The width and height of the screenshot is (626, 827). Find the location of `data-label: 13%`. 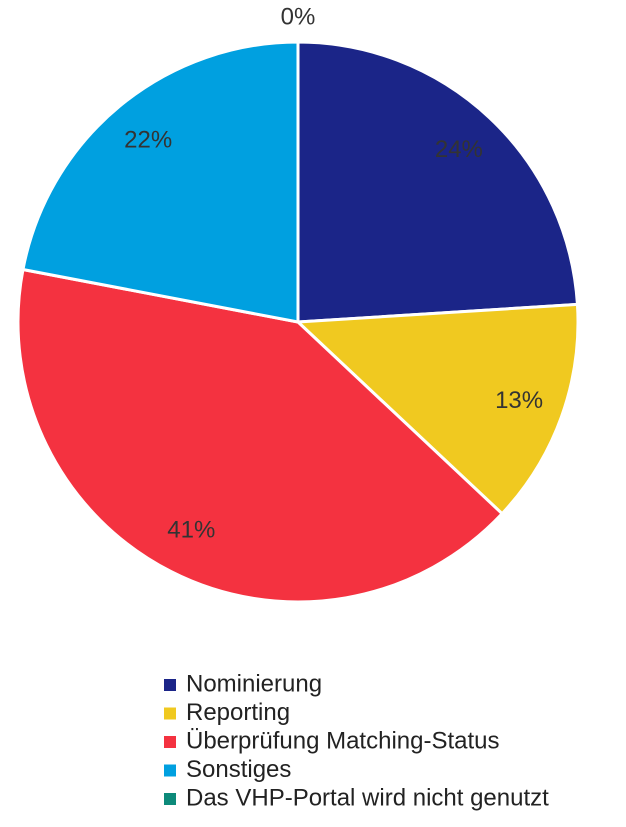

data-label: 13% is located at coordinates (519, 400).